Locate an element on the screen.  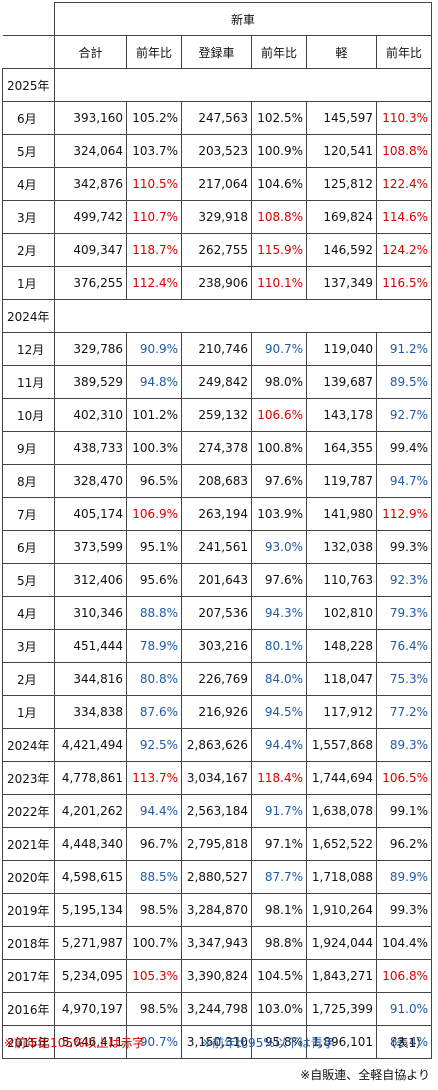
cell-yoy-kei: 112.9% is located at coordinates (404, 514).